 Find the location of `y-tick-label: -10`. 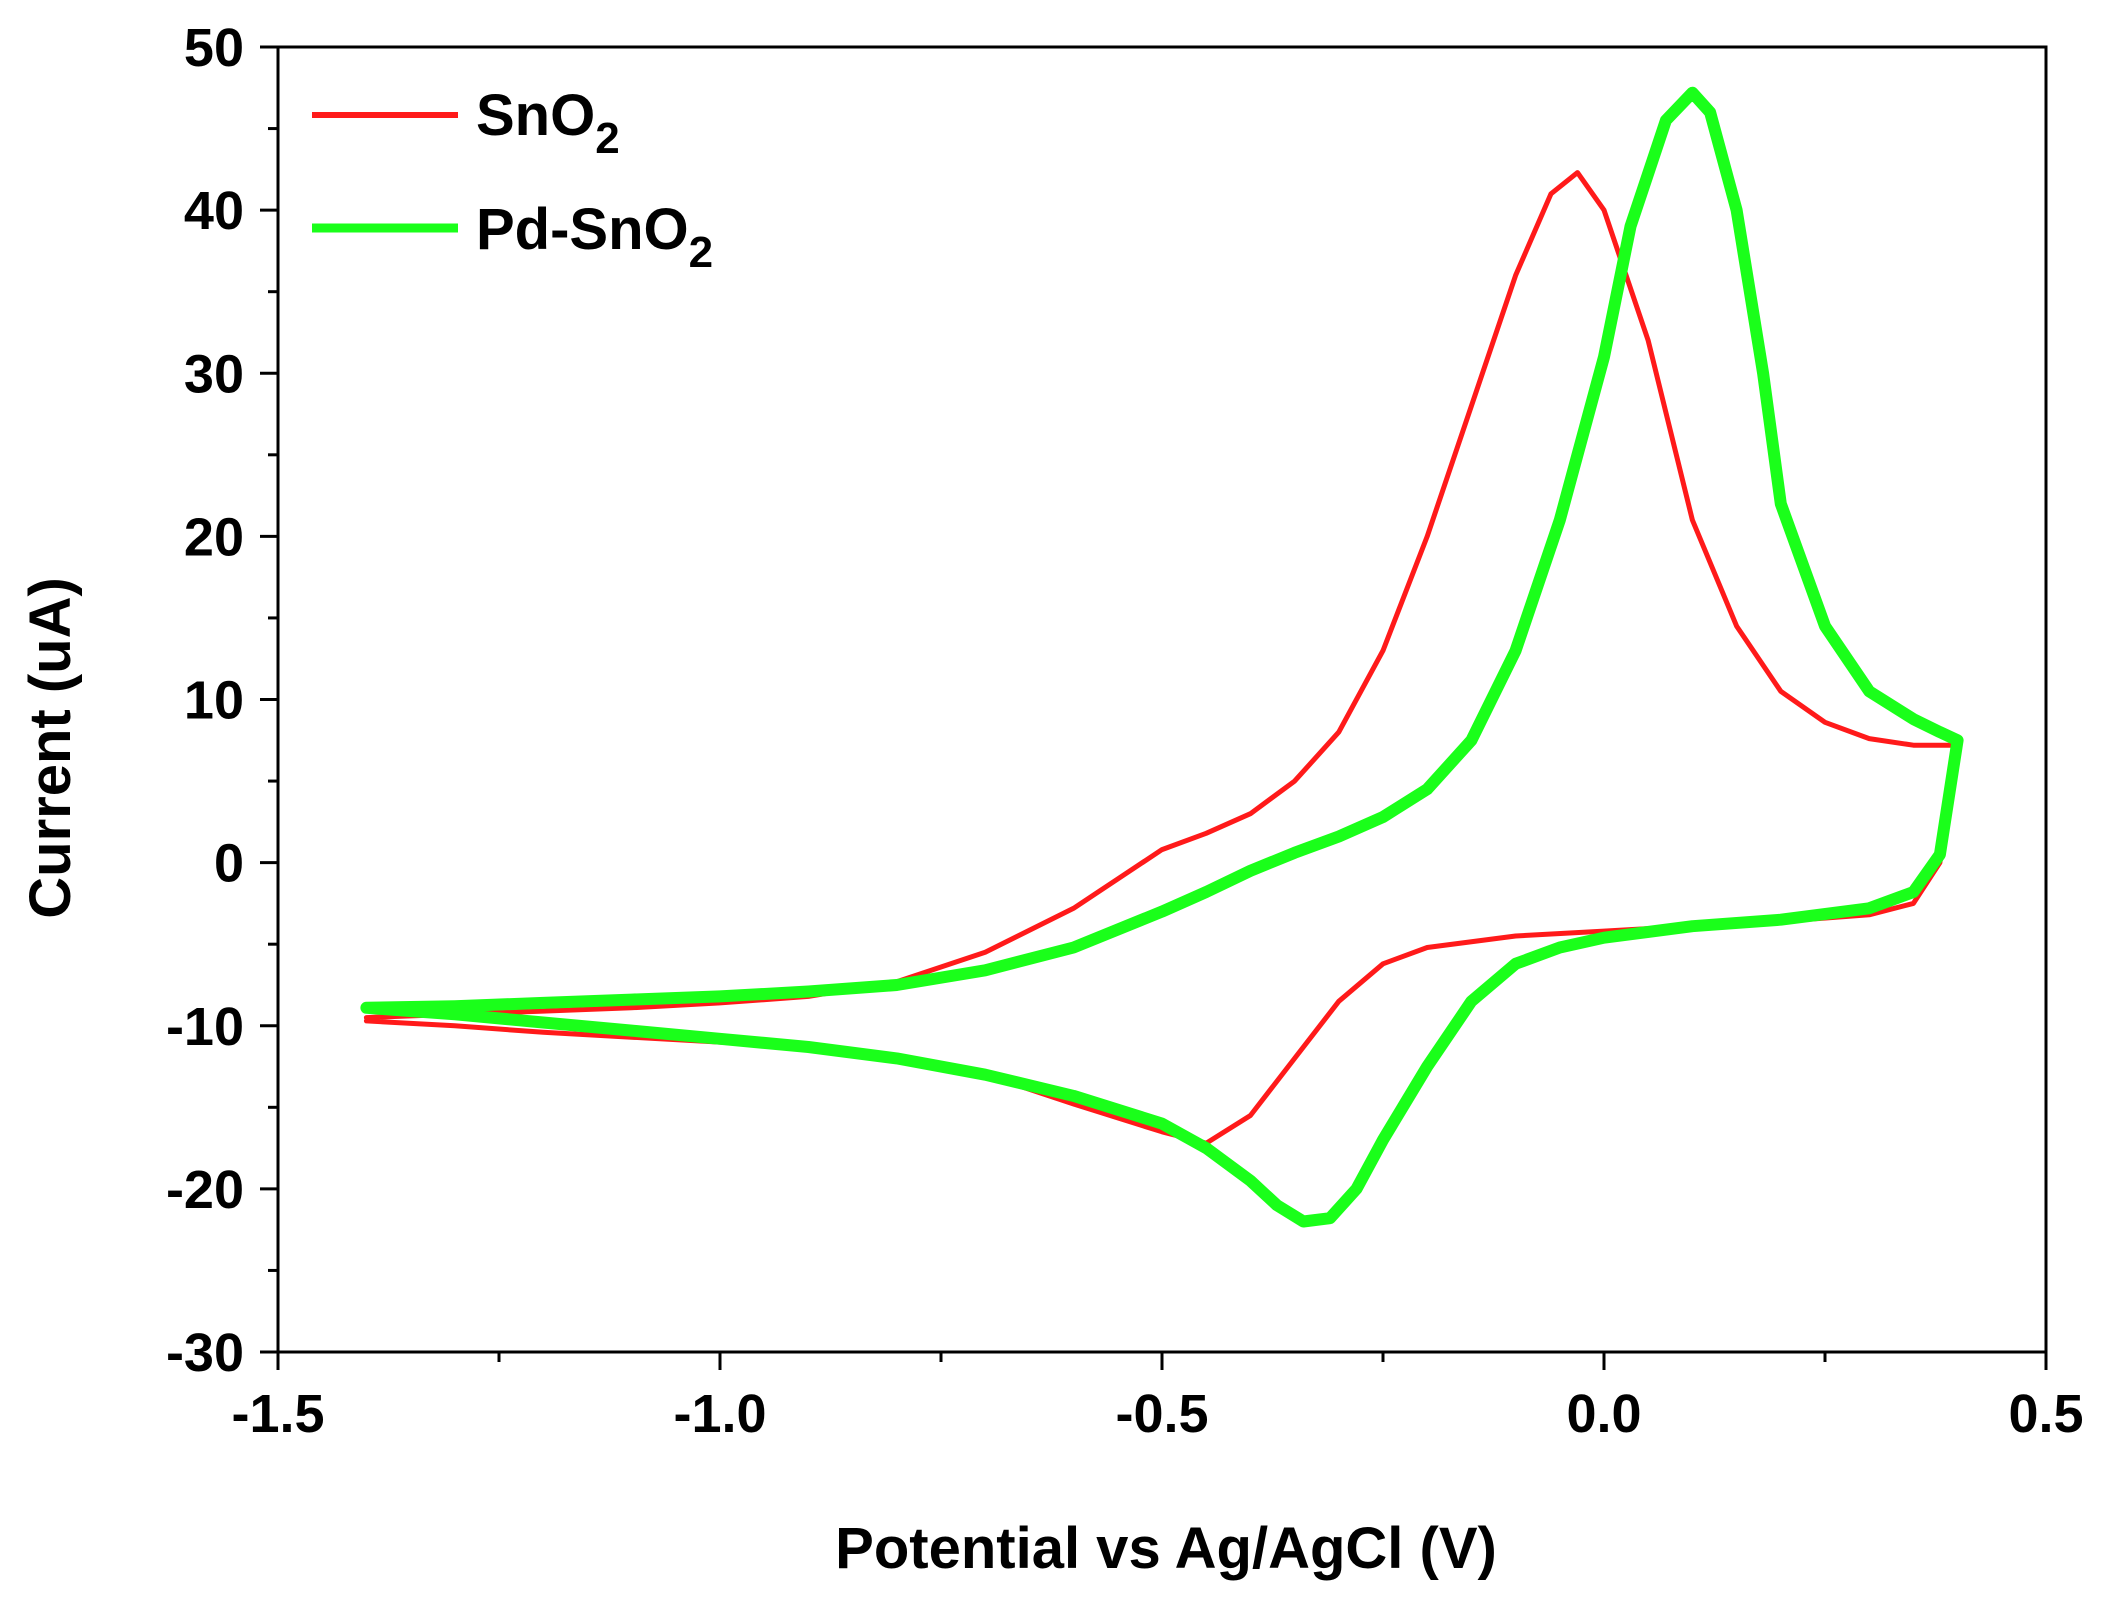

y-tick-label: -10 is located at coordinates (205, 1027).